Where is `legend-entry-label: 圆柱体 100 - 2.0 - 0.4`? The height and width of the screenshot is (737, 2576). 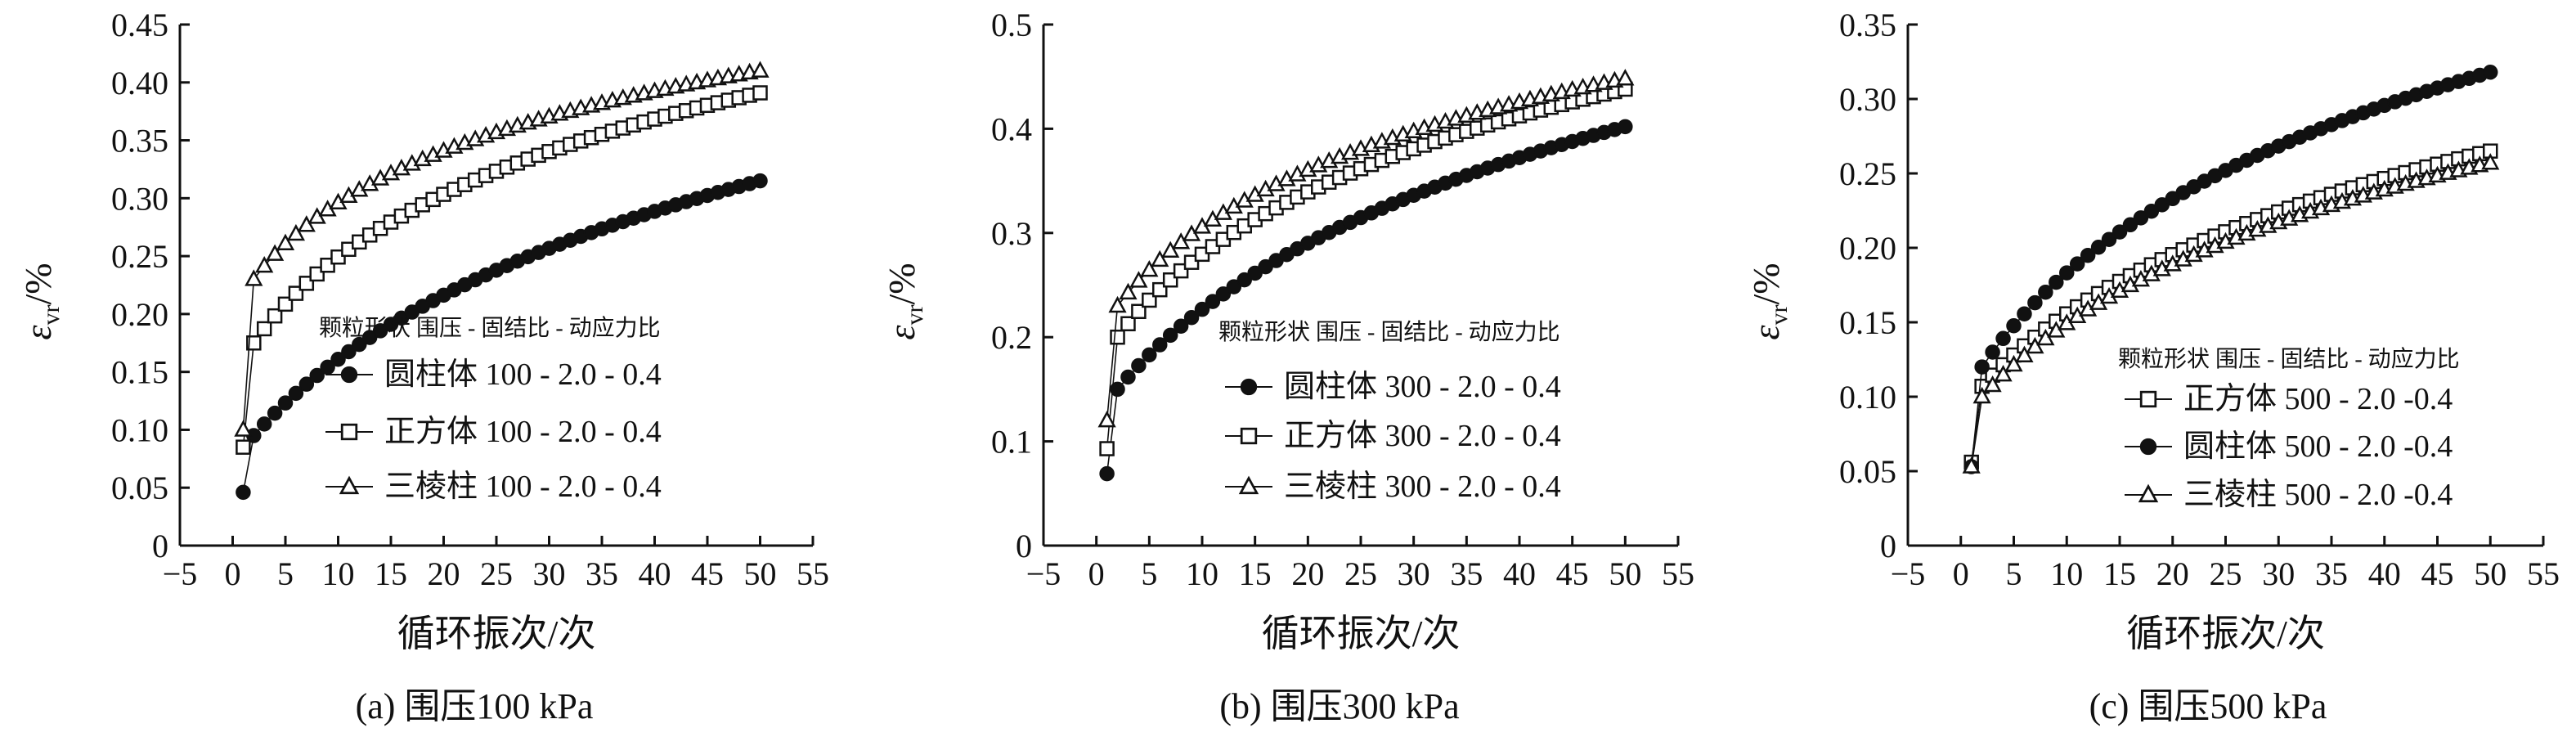 legend-entry-label: 圆柱体 100 - 2.0 - 0.4 is located at coordinates (523, 374).